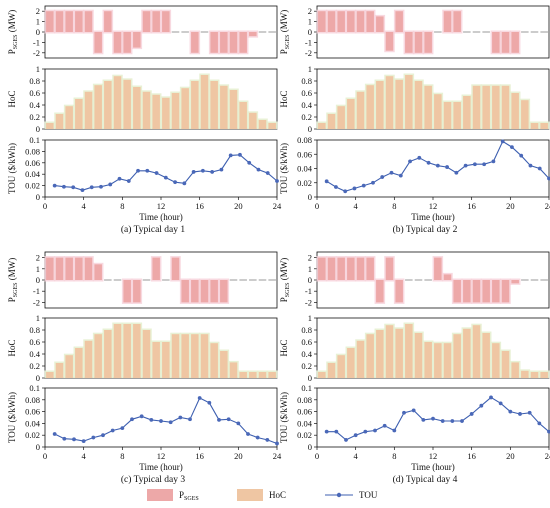 Image resolution: width=550 pixels, height=508 pixels. What do you see at coordinates (547, 456) in the screenshot?
I see `x-tick-label: 24` at bounding box center [547, 456].